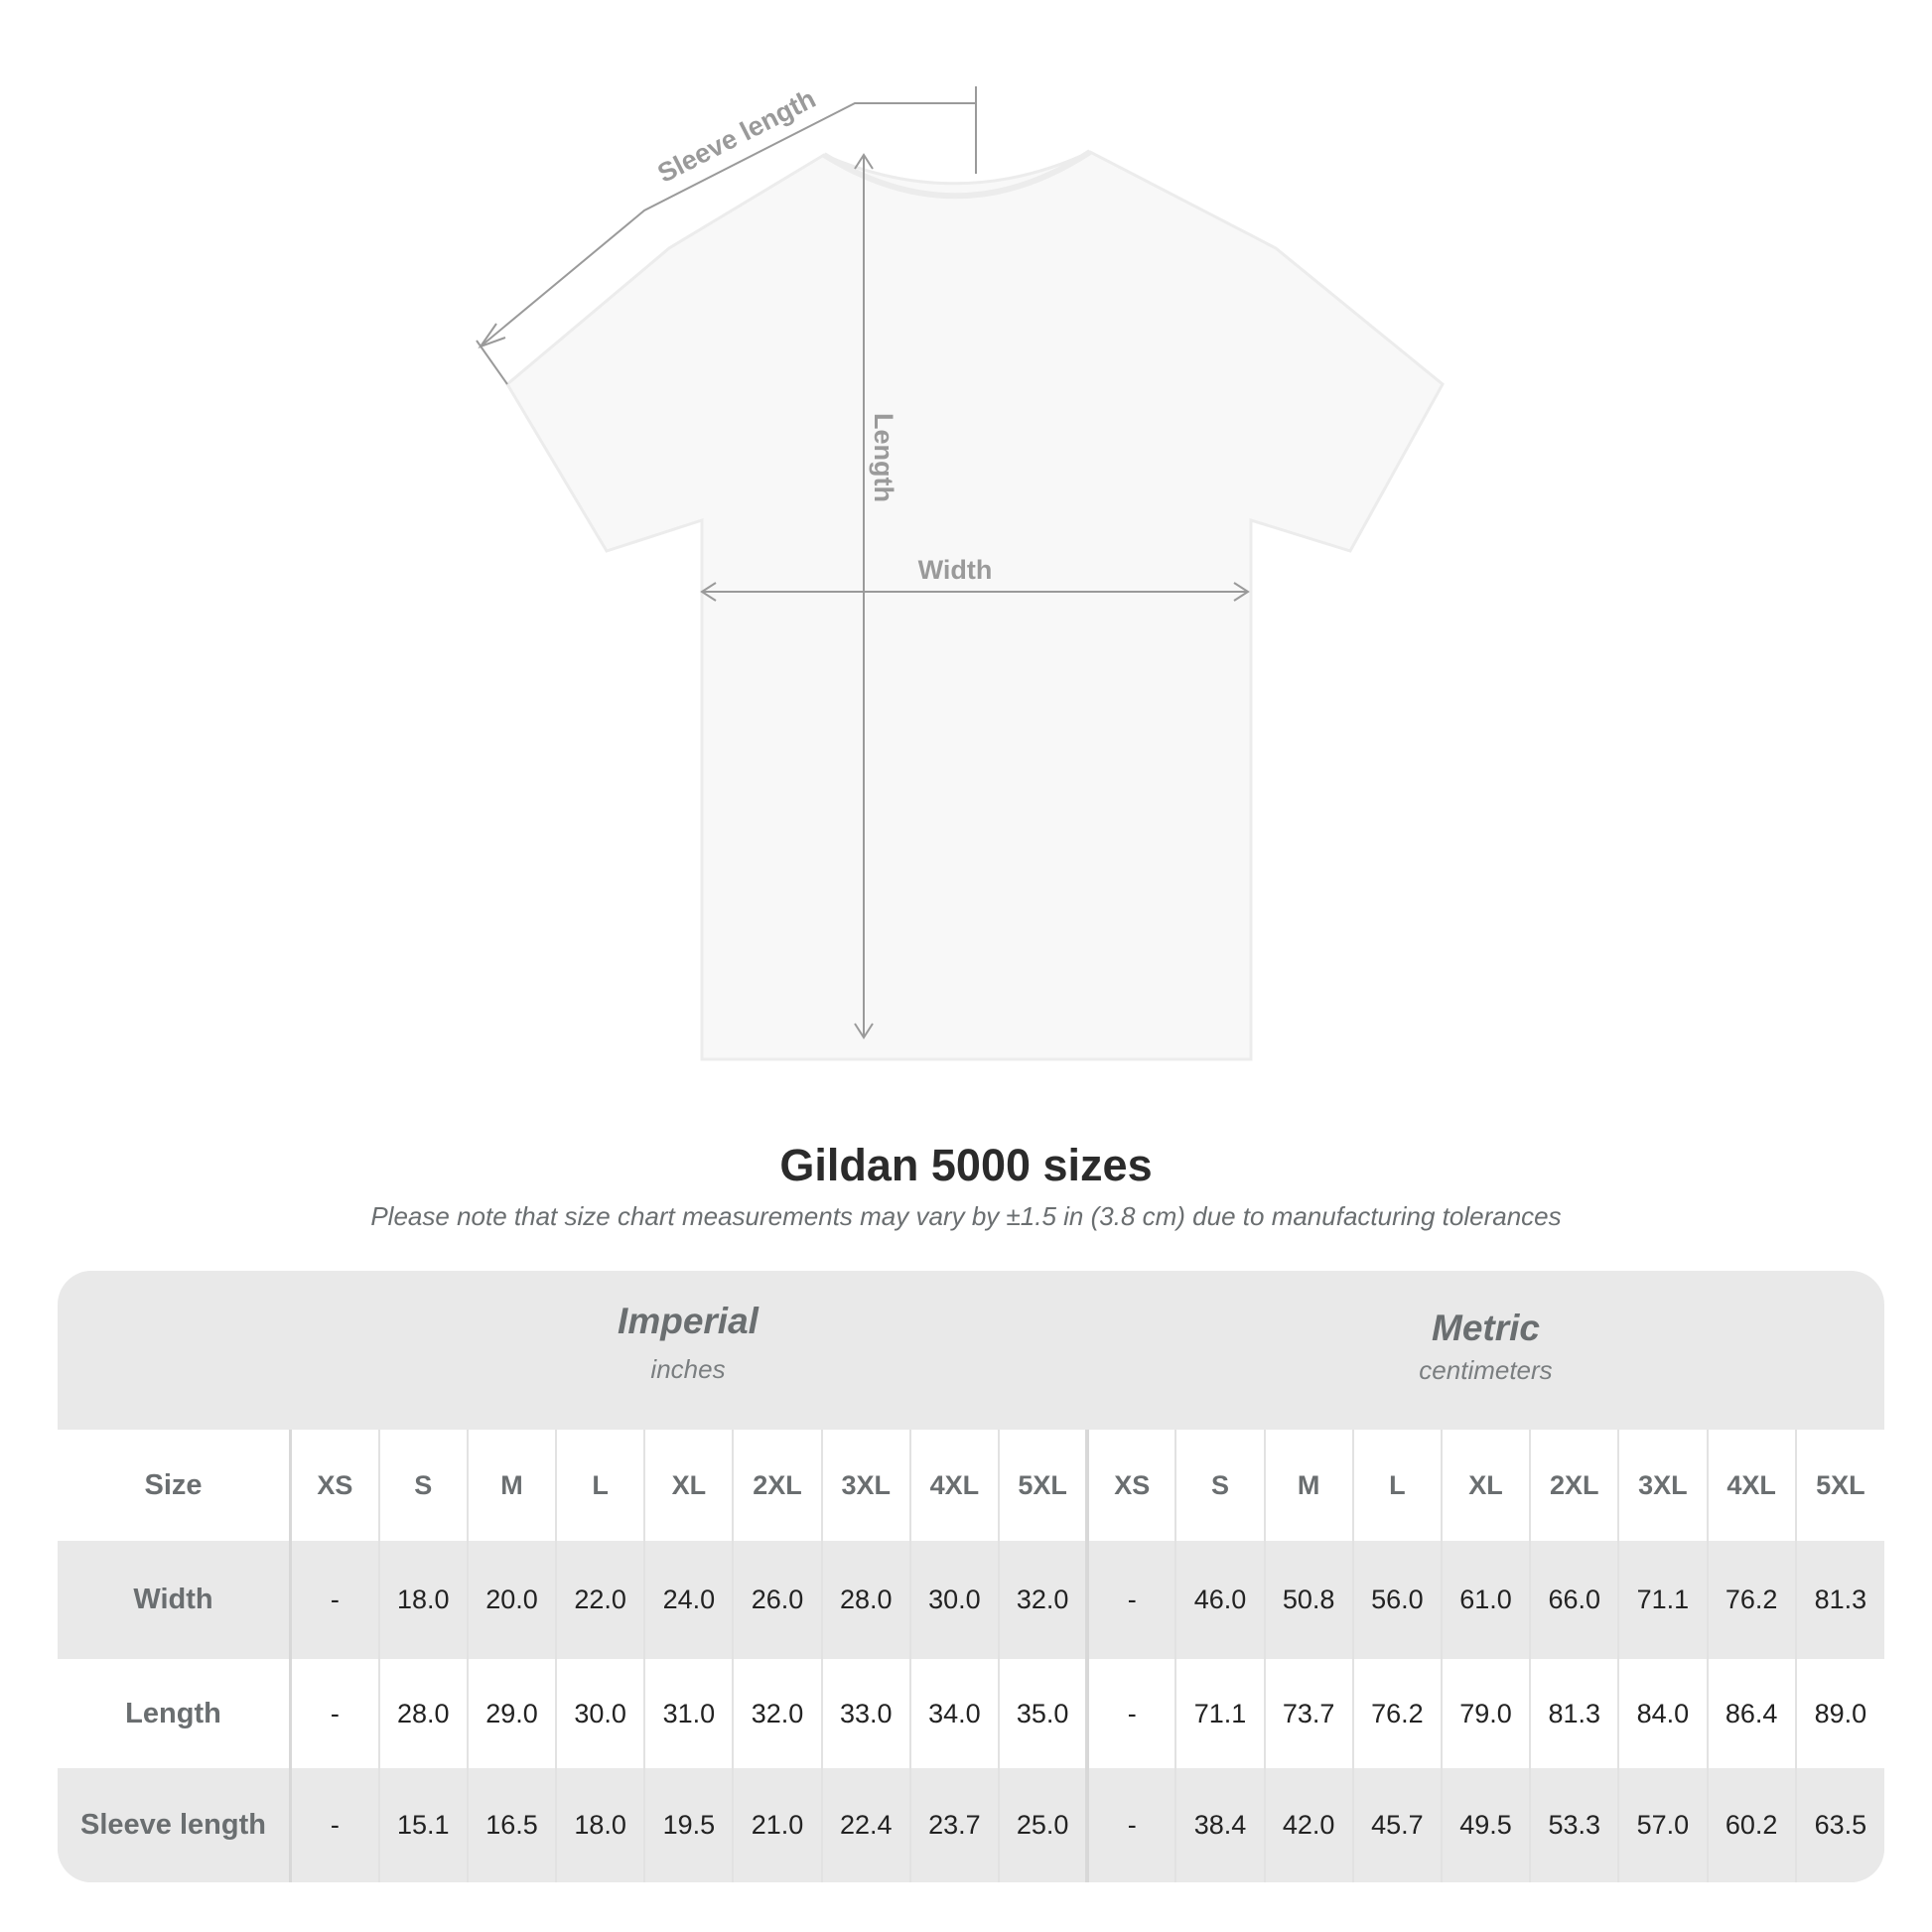 Image resolution: width=1932 pixels, height=1932 pixels. I want to click on metric-unit: centimeters, so click(1486, 1370).